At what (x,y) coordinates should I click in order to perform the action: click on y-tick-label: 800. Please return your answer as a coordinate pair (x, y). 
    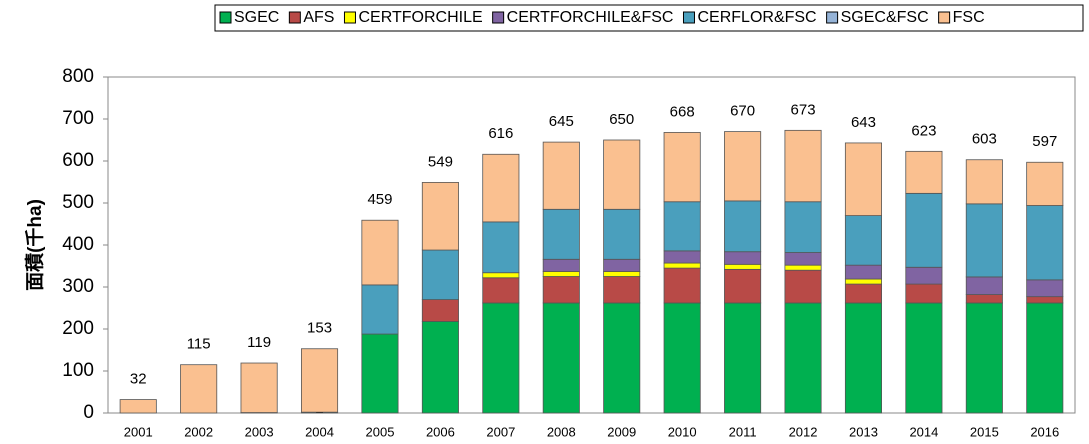
    Looking at the image, I should click on (78, 76).